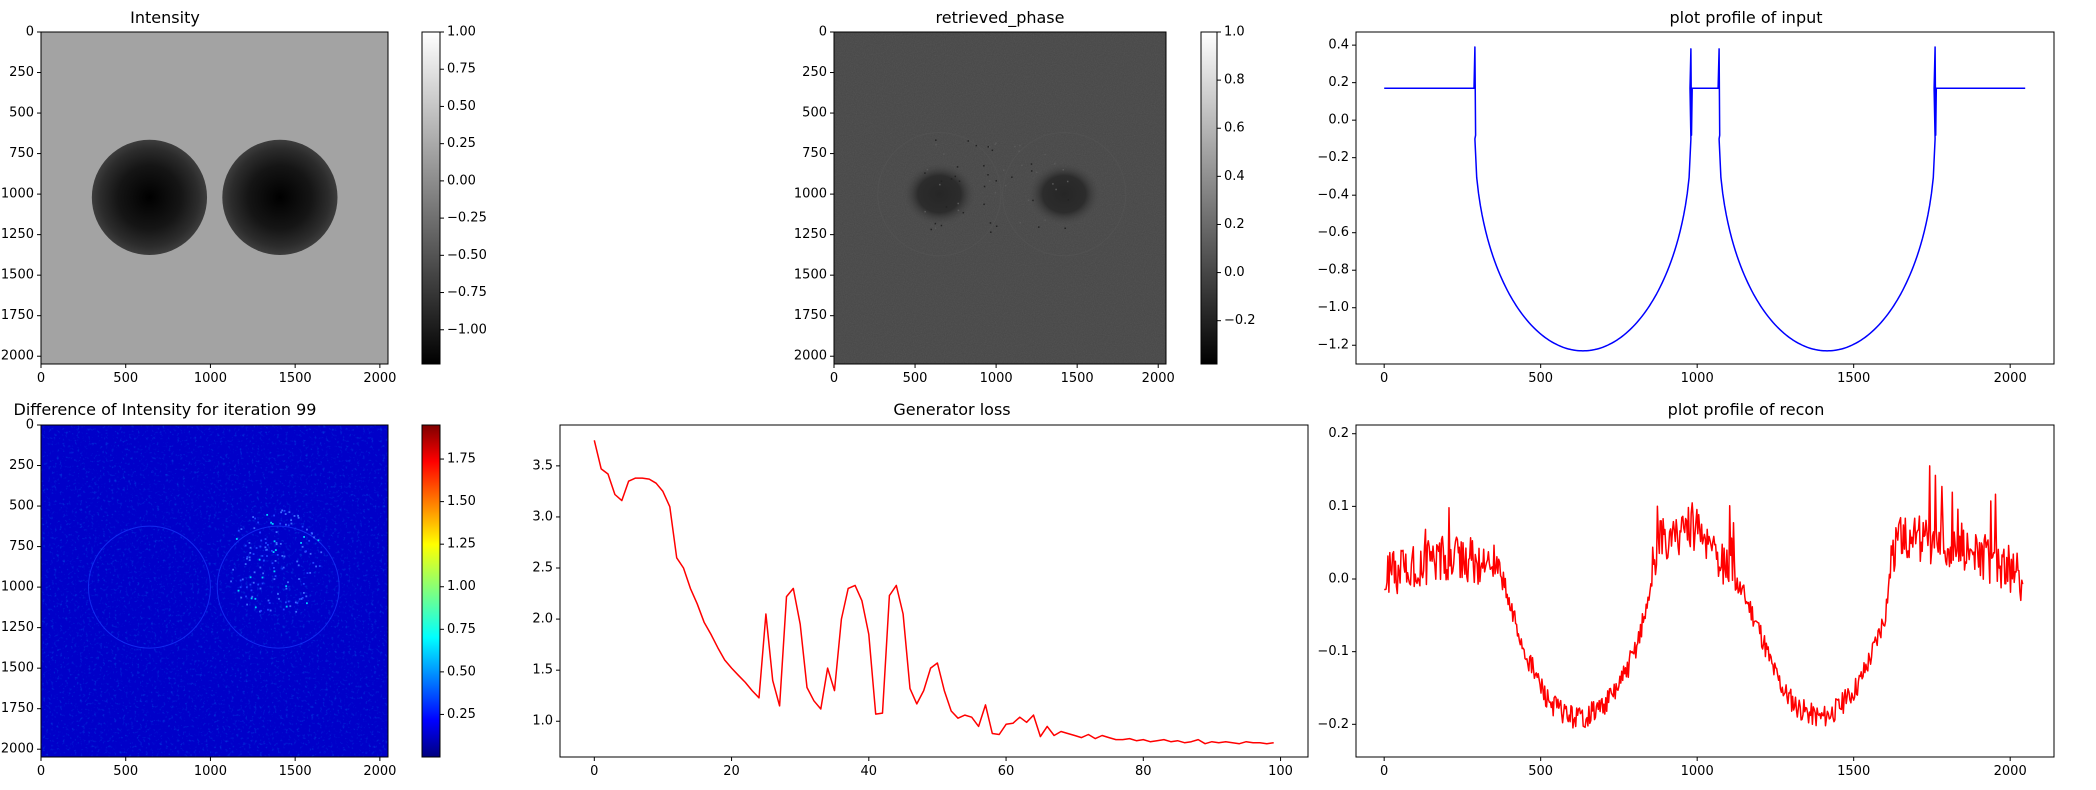  I want to click on generator-loss-line-group, so click(933, 592).